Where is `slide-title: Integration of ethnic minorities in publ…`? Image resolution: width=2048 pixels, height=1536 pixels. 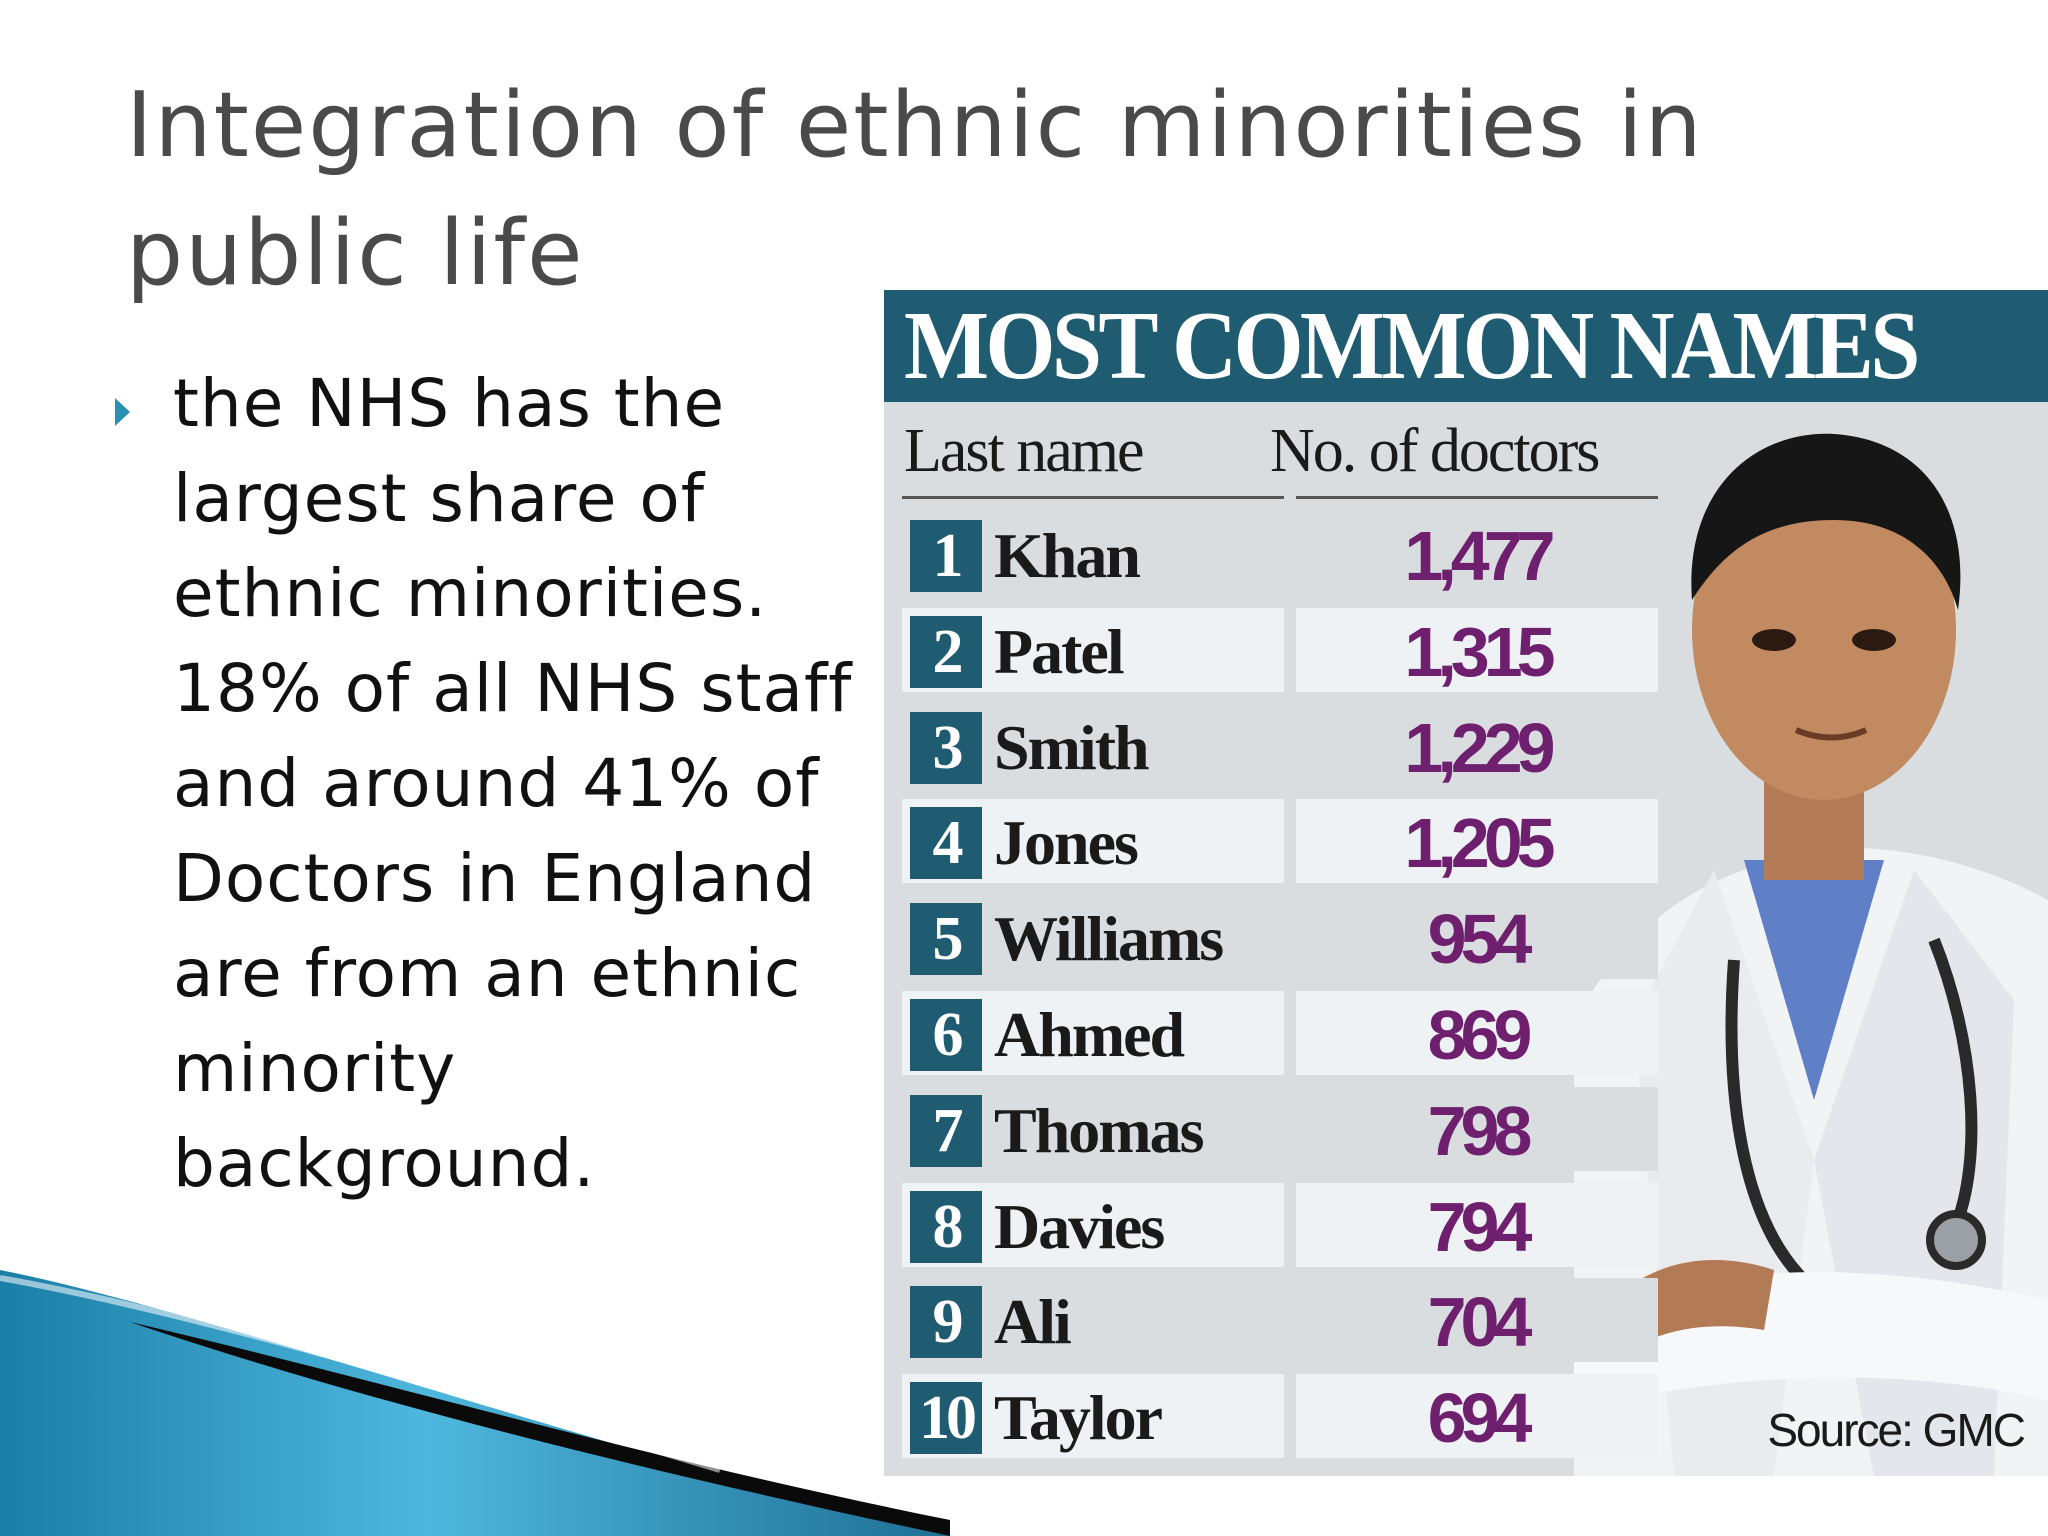
slide-title: Integration of ethnic minorities in publ… is located at coordinates (915, 189).